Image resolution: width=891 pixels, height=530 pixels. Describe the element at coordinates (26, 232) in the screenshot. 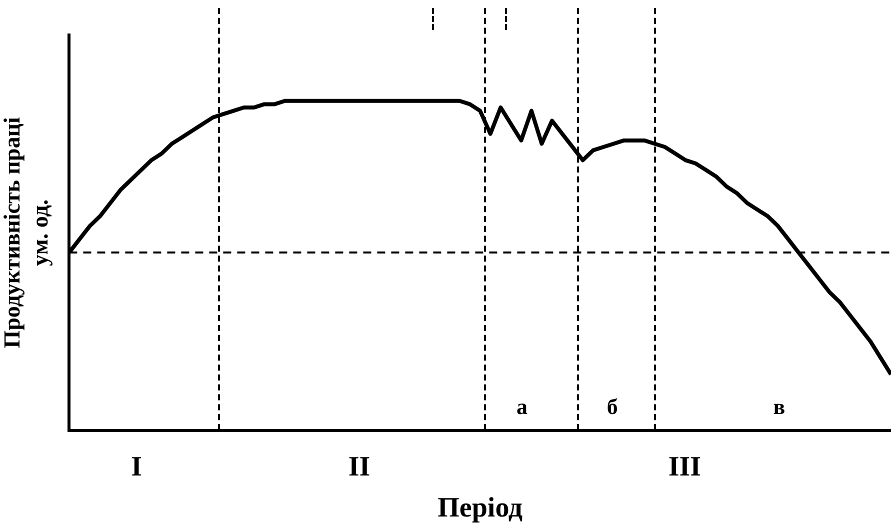

I see `y-axis-title: Продуктивність праці ум. од.` at that location.